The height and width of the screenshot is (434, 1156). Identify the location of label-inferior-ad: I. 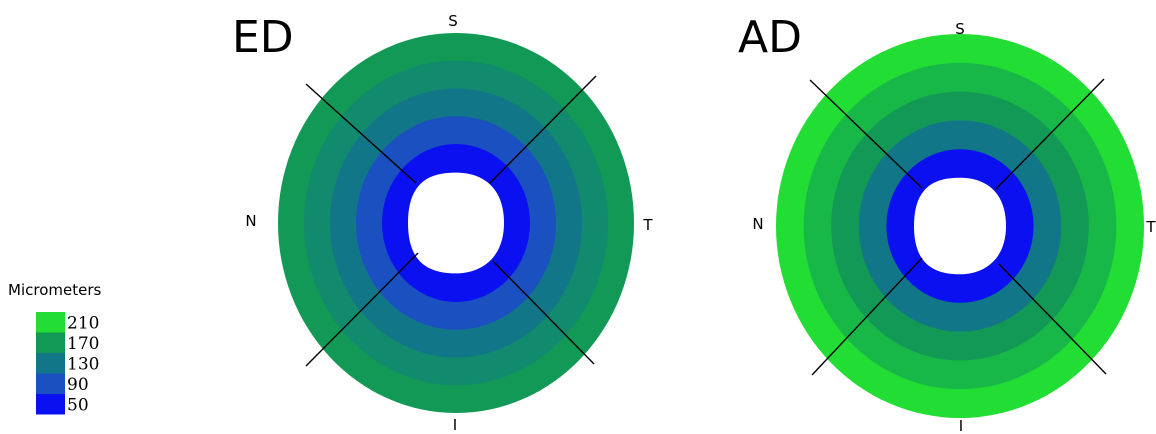
(961, 425).